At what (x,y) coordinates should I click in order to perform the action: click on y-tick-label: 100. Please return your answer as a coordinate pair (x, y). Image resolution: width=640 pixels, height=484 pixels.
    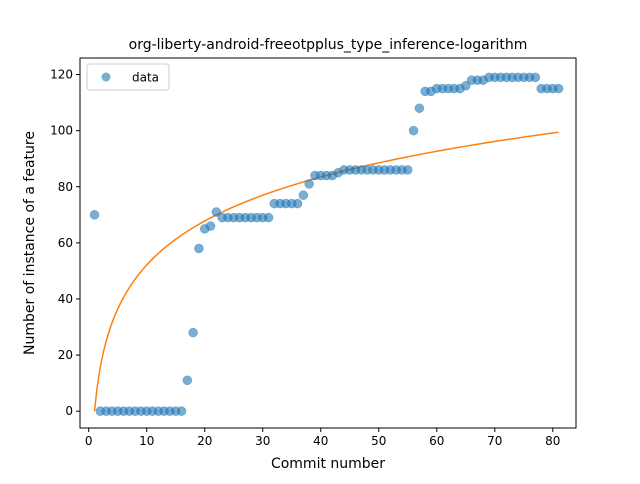
    Looking at the image, I should click on (61, 131).